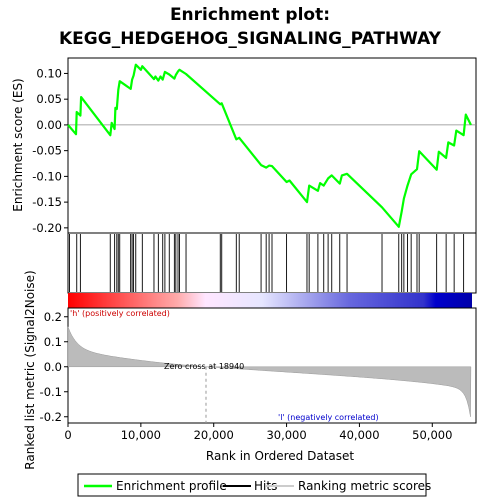 This screenshot has height=500, width=500. Describe the element at coordinates (49, 99) in the screenshot. I see `es-y-tick-label: 0.05` at that location.